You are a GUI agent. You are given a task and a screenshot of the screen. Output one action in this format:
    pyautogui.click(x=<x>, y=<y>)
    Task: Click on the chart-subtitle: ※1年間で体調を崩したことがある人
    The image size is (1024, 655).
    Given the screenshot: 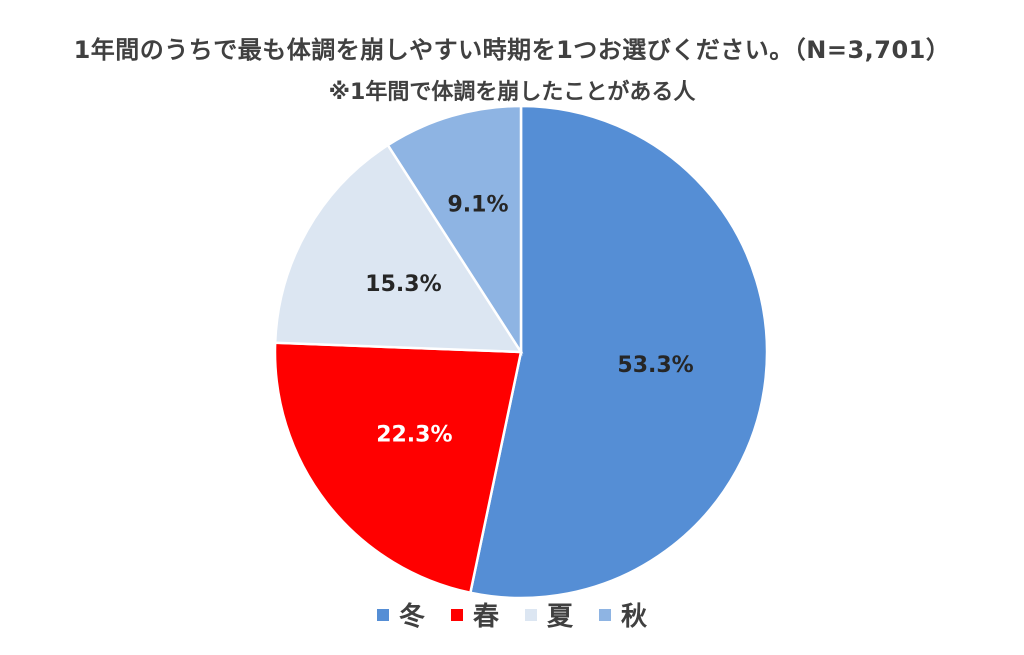 What is the action you would take?
    pyautogui.click(x=512, y=92)
    